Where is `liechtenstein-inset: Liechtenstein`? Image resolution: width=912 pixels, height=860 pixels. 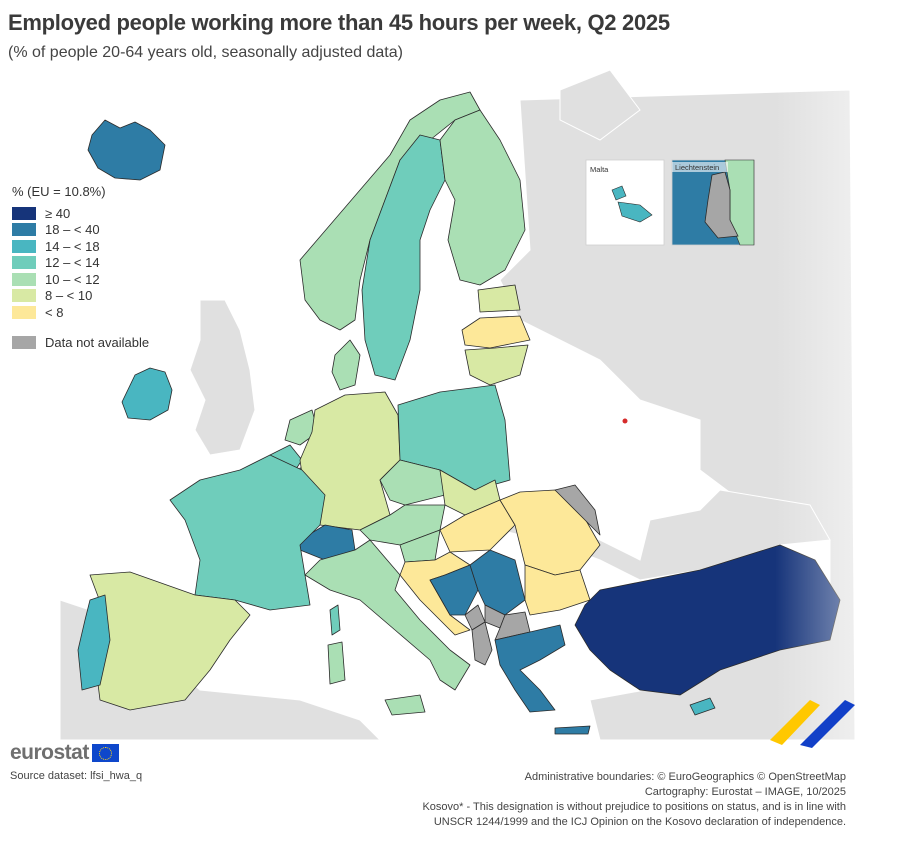
liechtenstein-inset: Liechtenstein is located at coordinates (713, 202).